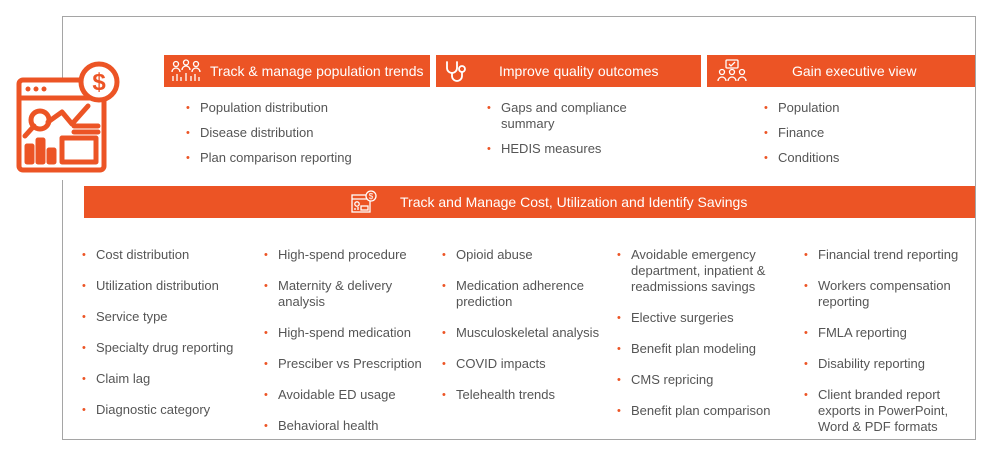  What do you see at coordinates (529, 255) in the screenshot?
I see `list-item: Opioid abuse` at bounding box center [529, 255].